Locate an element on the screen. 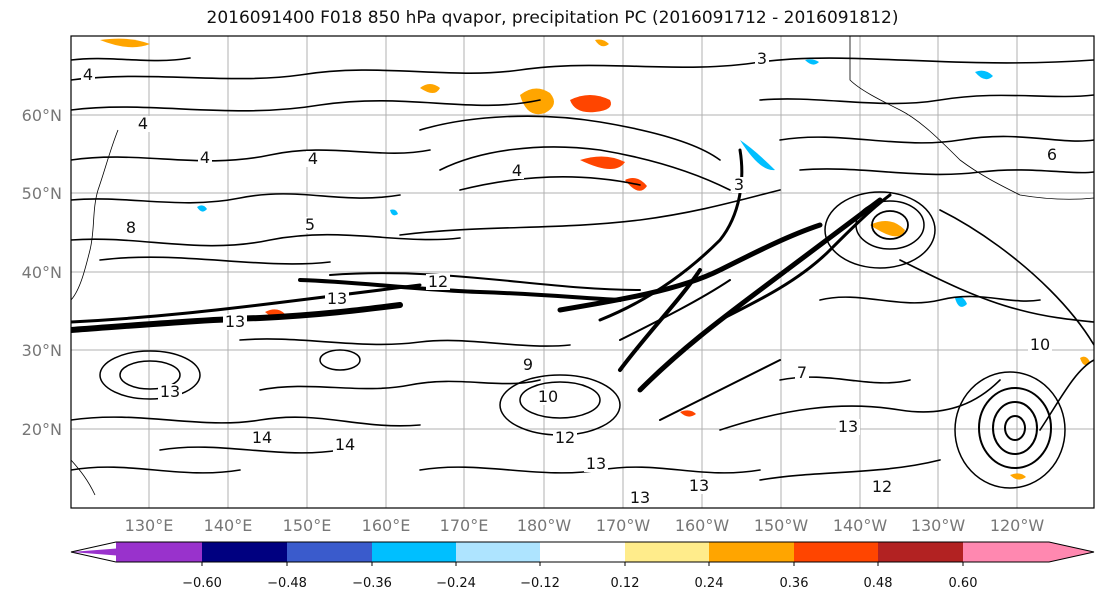 Image resolution: width=1105 pixels, height=601 pixels. longitude-tick-label: 150°W is located at coordinates (781, 525).